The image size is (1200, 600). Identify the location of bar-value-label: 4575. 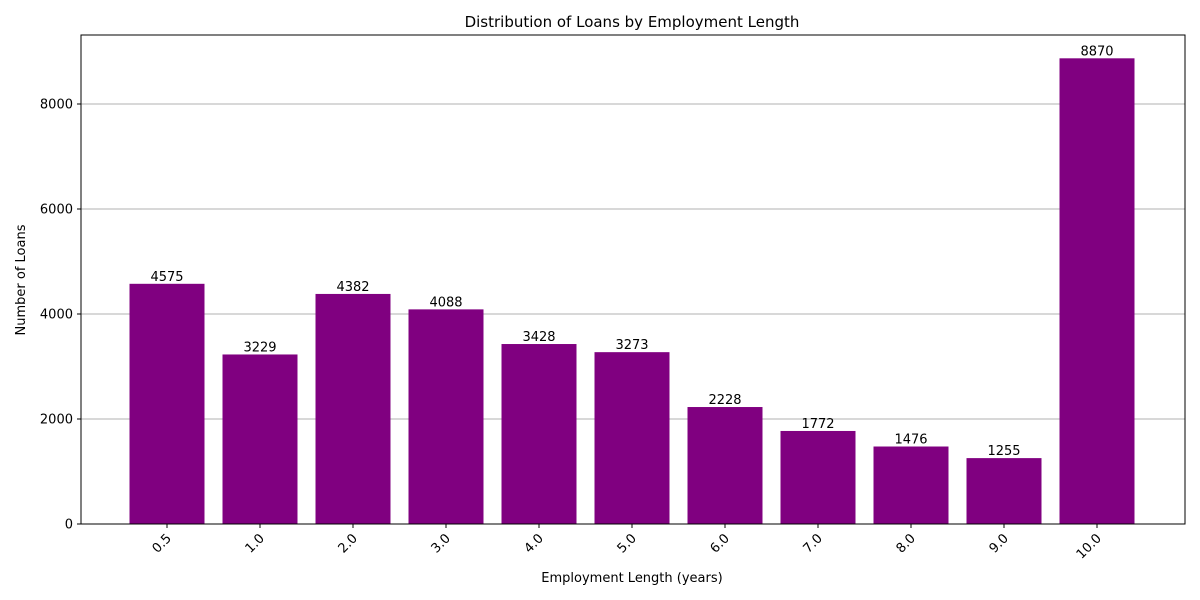
(166, 277).